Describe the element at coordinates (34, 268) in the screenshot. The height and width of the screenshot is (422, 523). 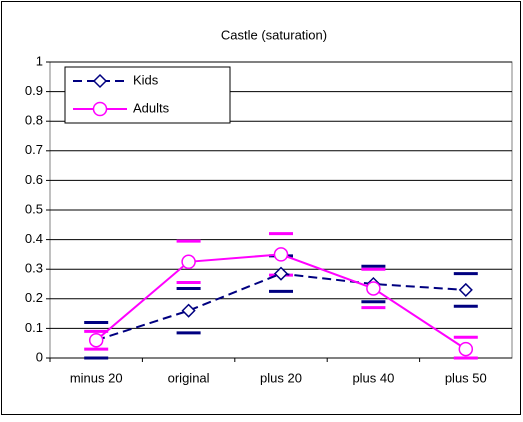
I see `y-tick-label: 0.3` at that location.